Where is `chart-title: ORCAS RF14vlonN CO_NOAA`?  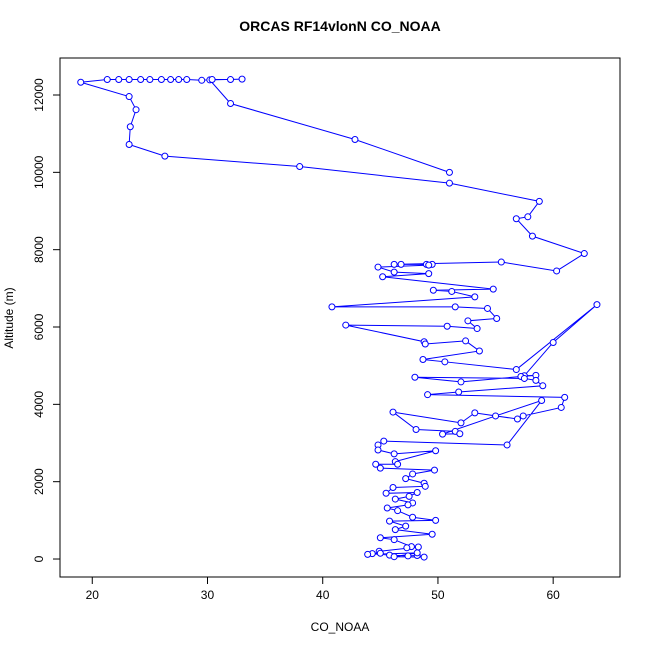 chart-title: ORCAS RF14vlonN CO_NOAA is located at coordinates (339, 26).